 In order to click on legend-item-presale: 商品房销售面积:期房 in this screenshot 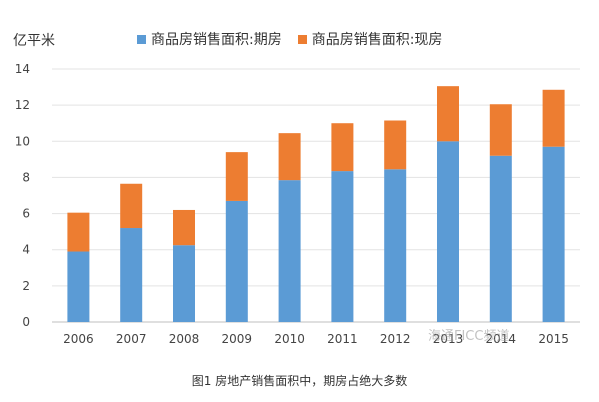, I will do `click(209, 39)`.